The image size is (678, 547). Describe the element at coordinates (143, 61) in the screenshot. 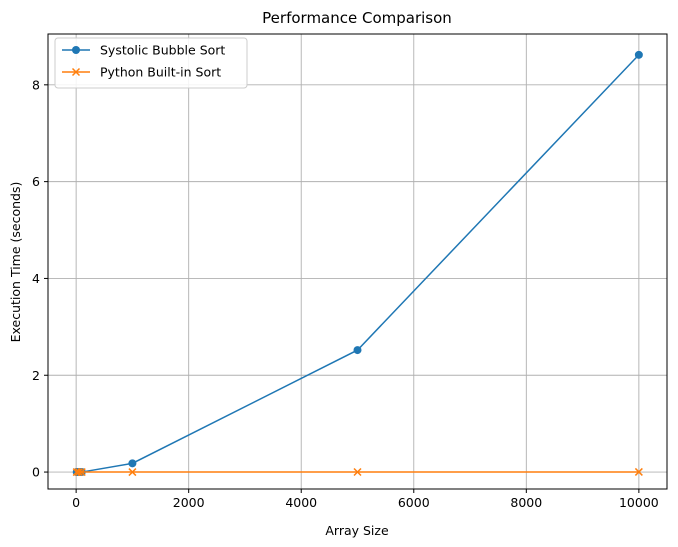

I see `legend-items: Systolic Bubble Sort Python Built-in Sort` at that location.